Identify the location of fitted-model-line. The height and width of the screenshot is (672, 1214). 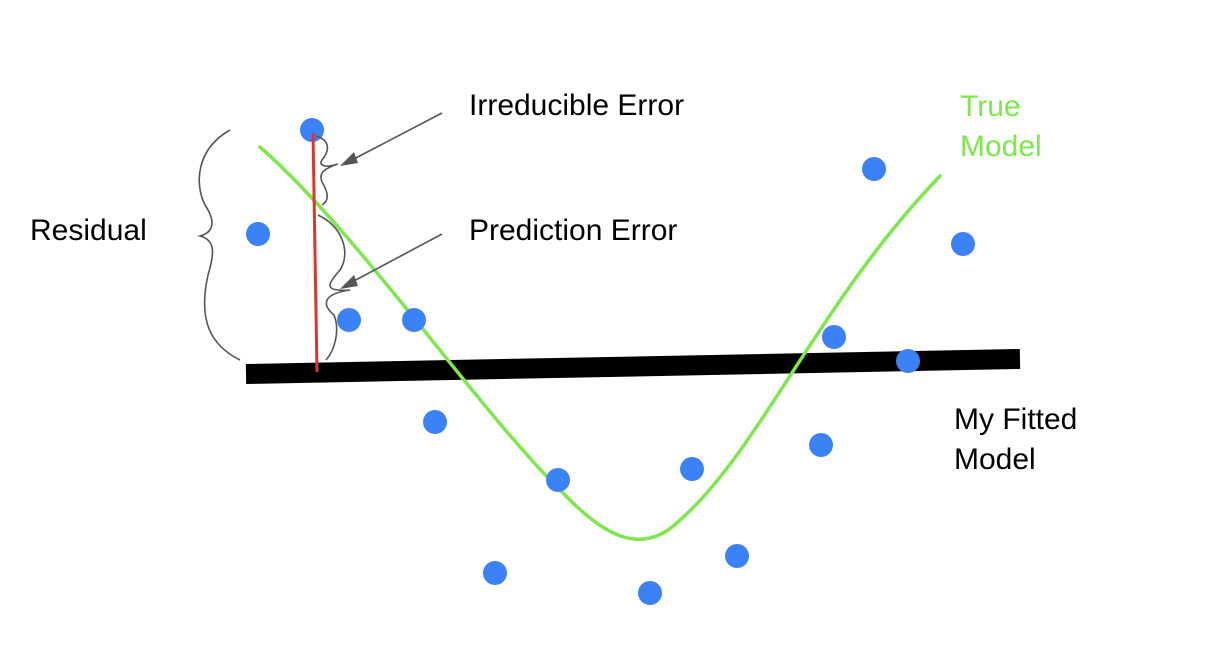
(633, 366).